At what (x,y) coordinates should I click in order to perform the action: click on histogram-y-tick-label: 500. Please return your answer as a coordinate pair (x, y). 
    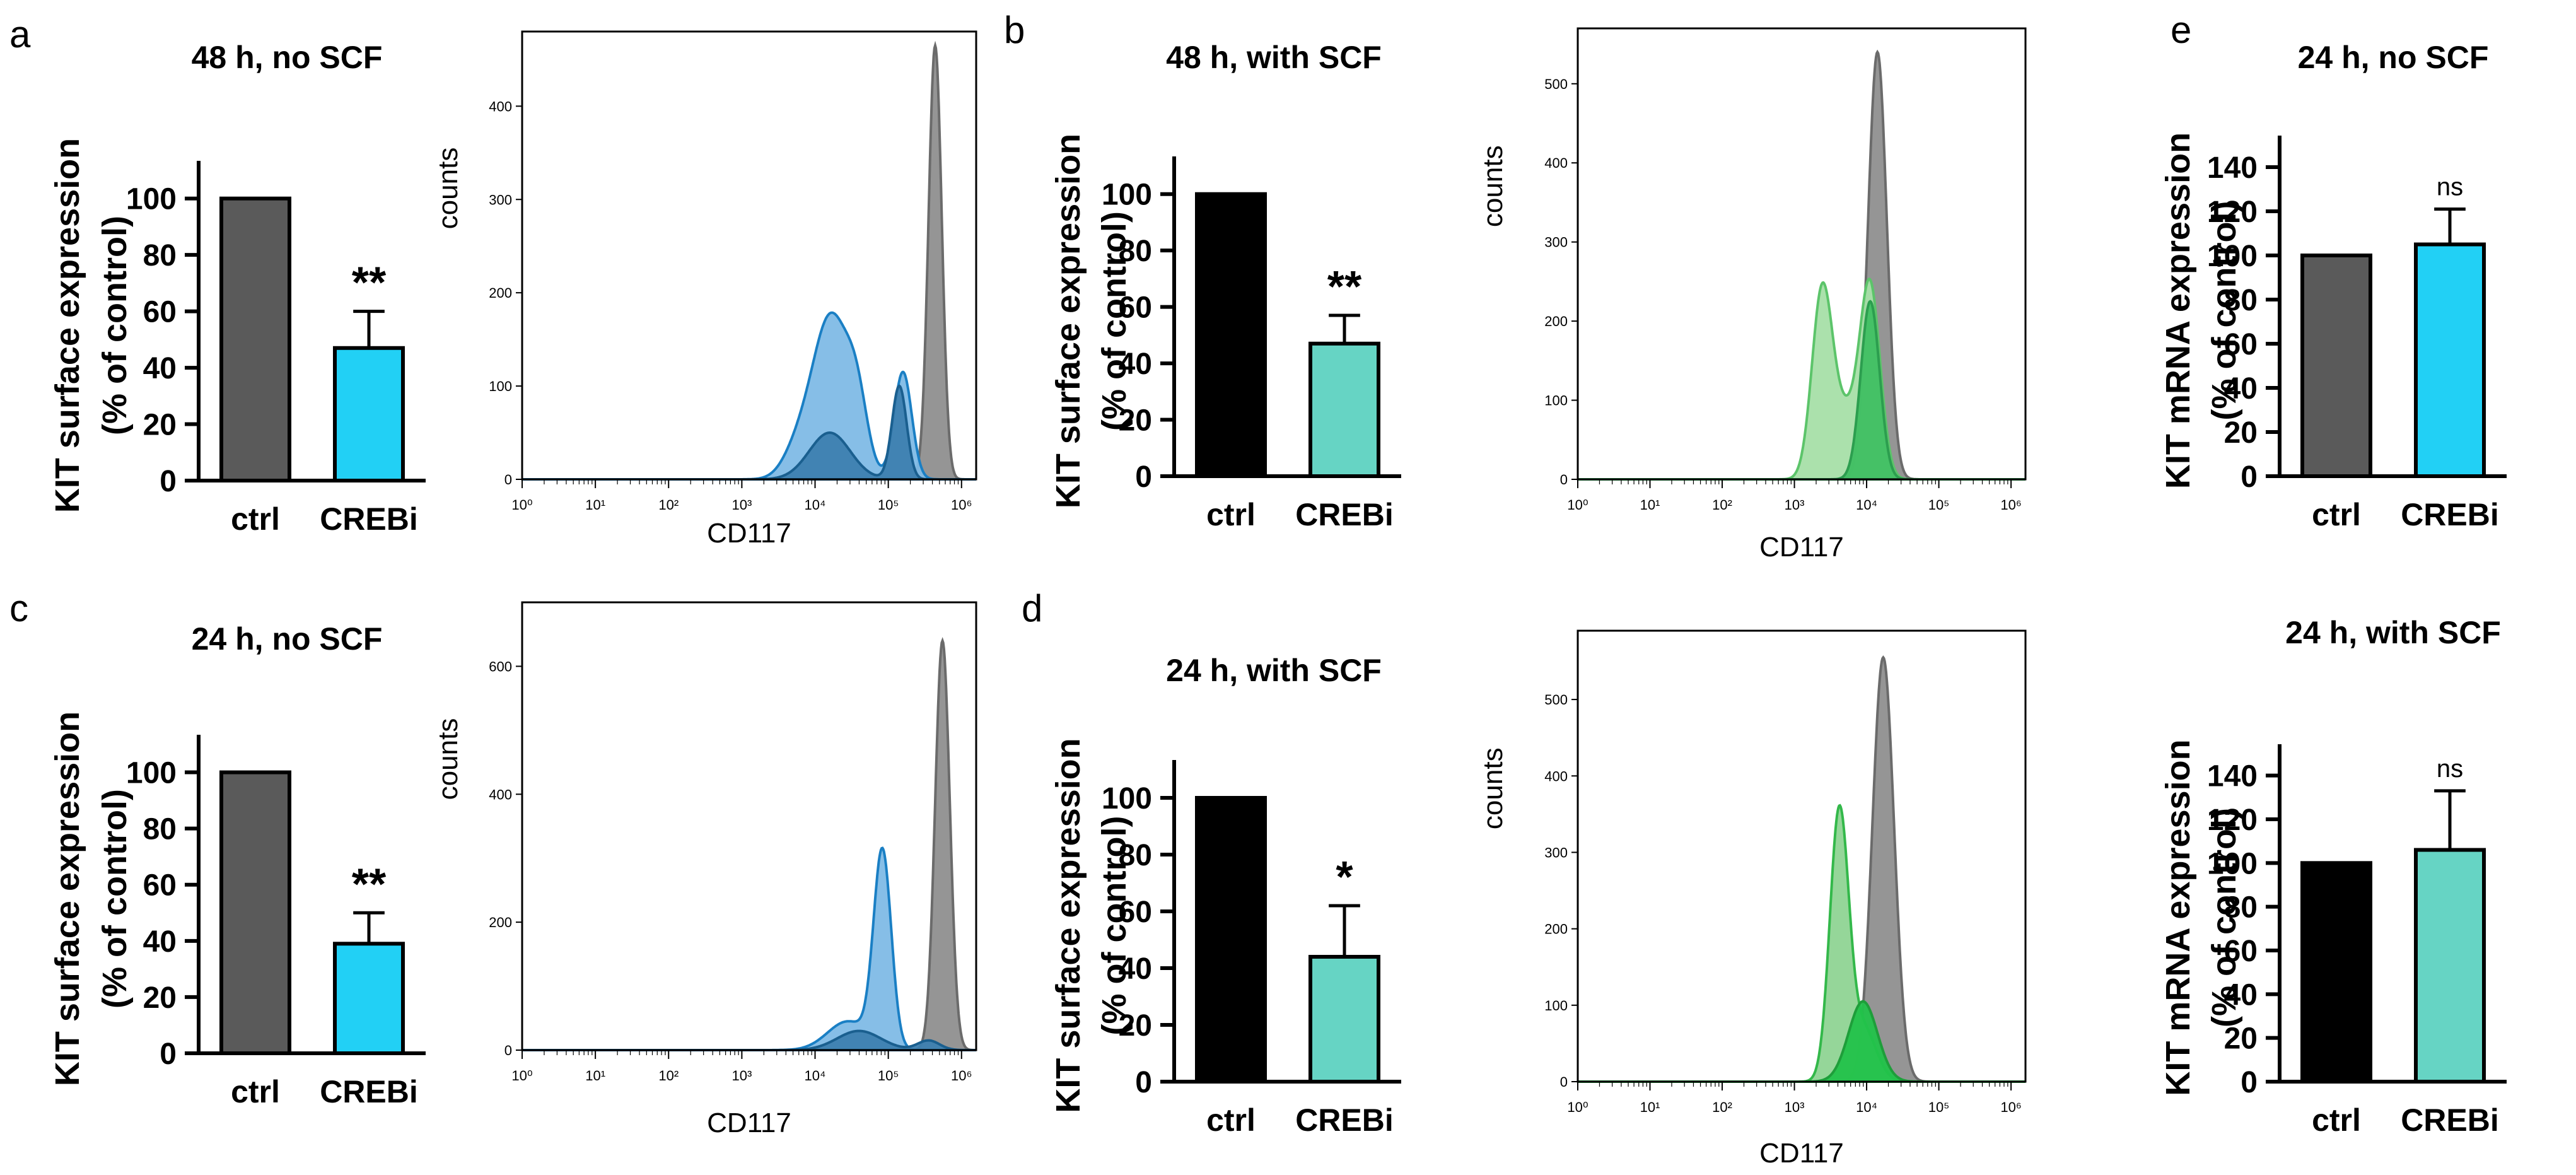
    Looking at the image, I should click on (1556, 700).